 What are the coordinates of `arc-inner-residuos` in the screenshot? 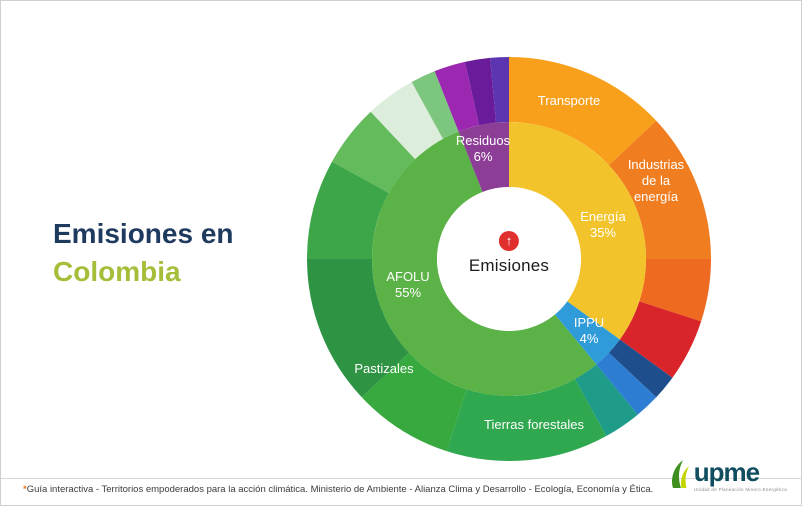 It's located at (483, 157).